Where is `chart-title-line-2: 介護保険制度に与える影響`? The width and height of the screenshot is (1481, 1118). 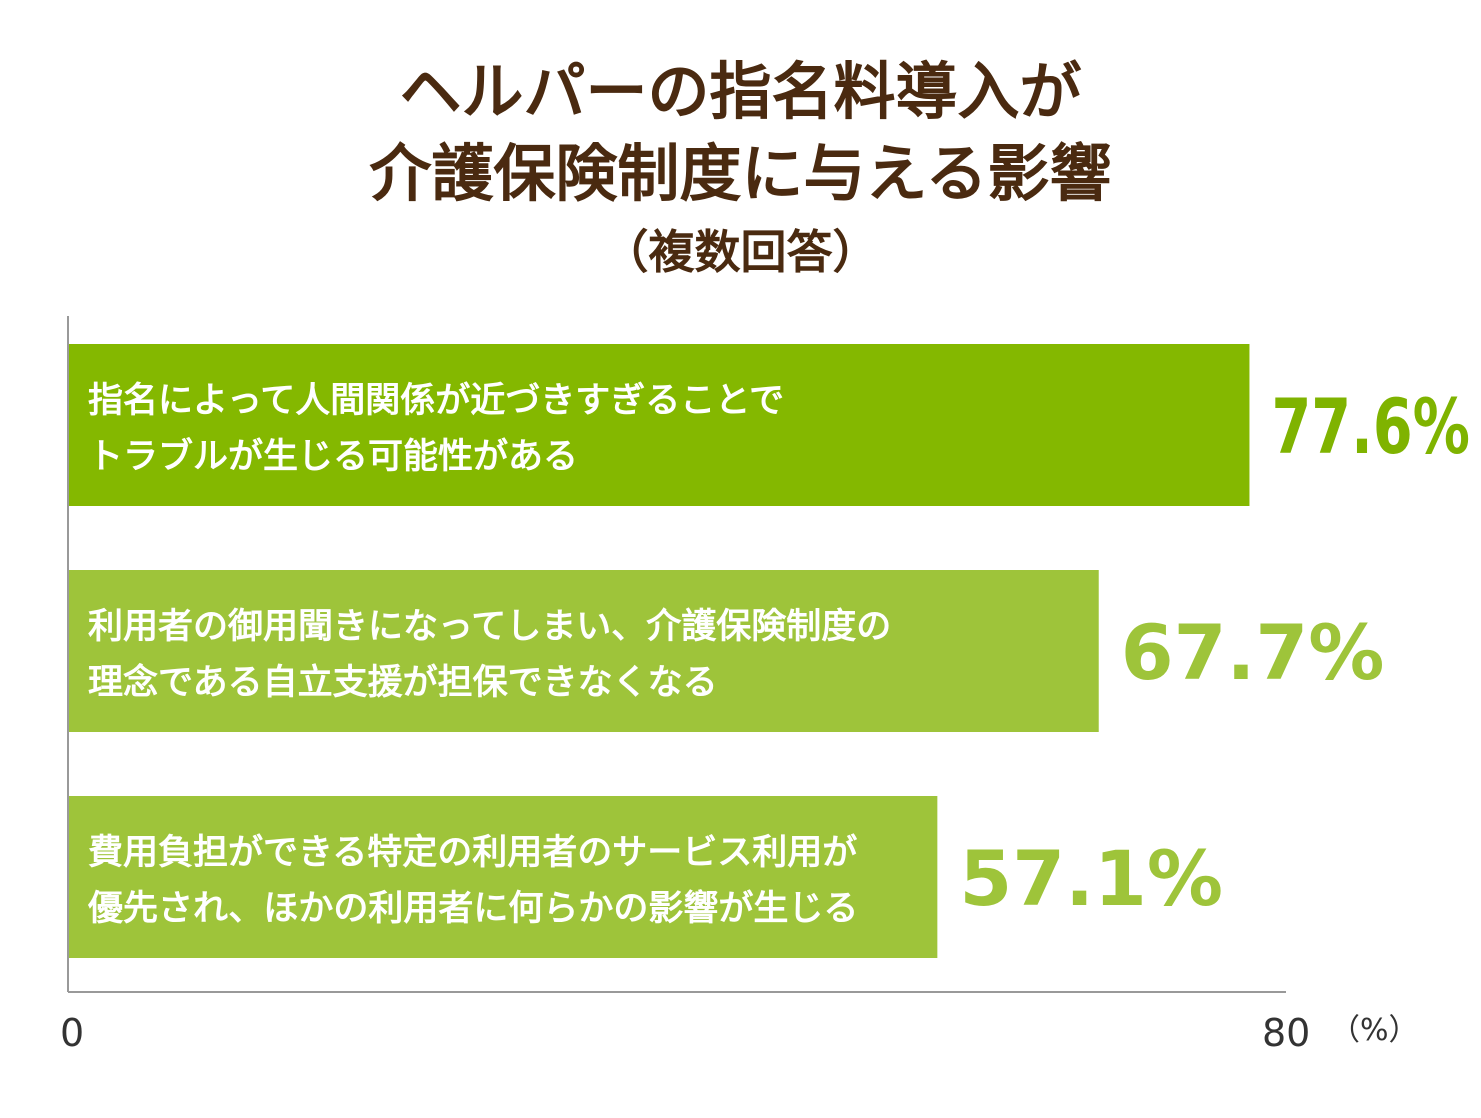
chart-title-line-2: 介護保険制度に与える影響 is located at coordinates (740, 173).